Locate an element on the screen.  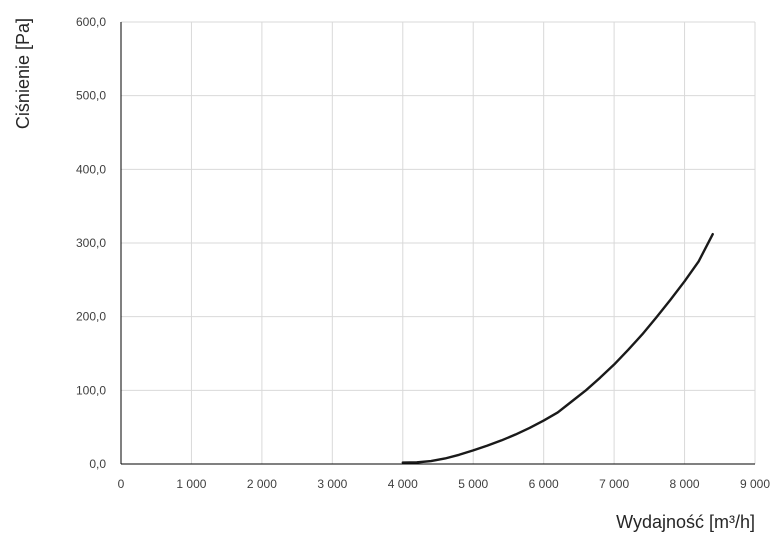
x-tick-label: 9 000 is located at coordinates (755, 484).